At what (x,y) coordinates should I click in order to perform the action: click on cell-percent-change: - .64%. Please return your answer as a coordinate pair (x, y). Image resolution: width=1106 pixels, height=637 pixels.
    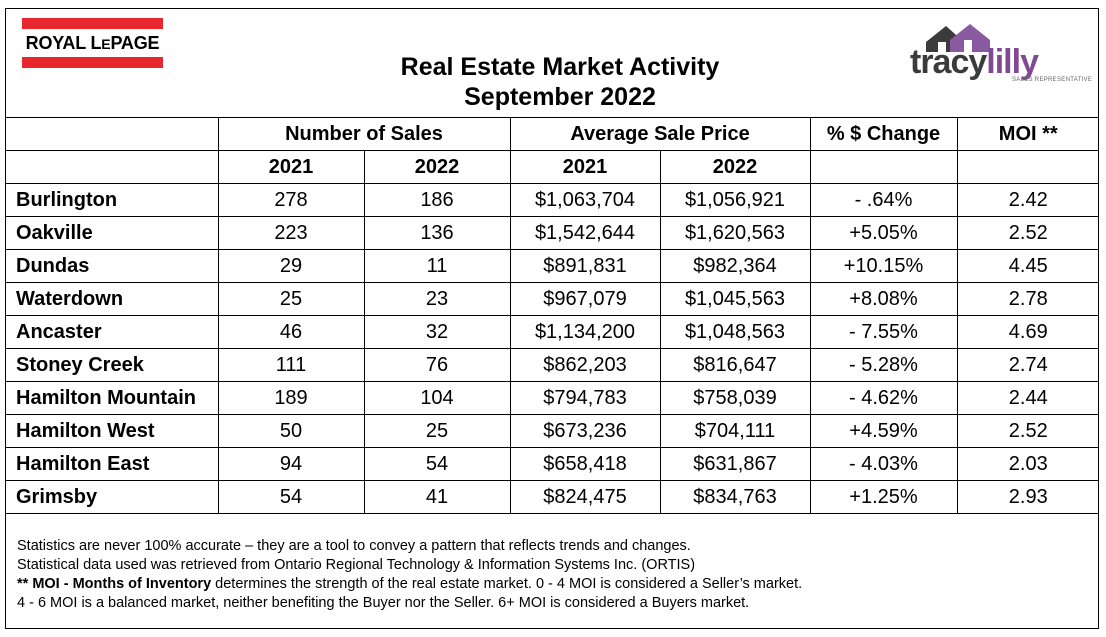
    Looking at the image, I should click on (883, 200).